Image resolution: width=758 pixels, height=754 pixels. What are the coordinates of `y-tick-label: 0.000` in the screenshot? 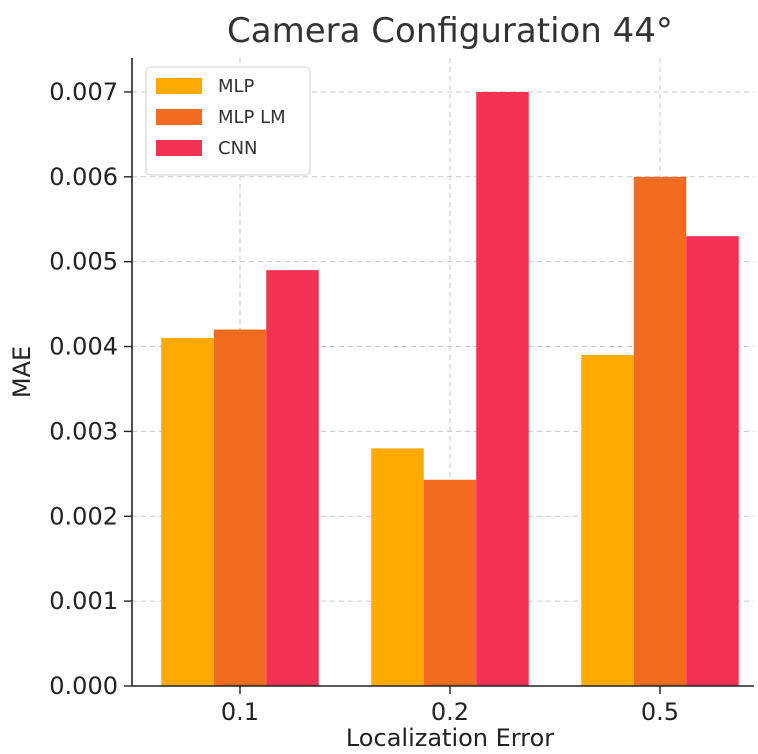 It's located at (83, 686).